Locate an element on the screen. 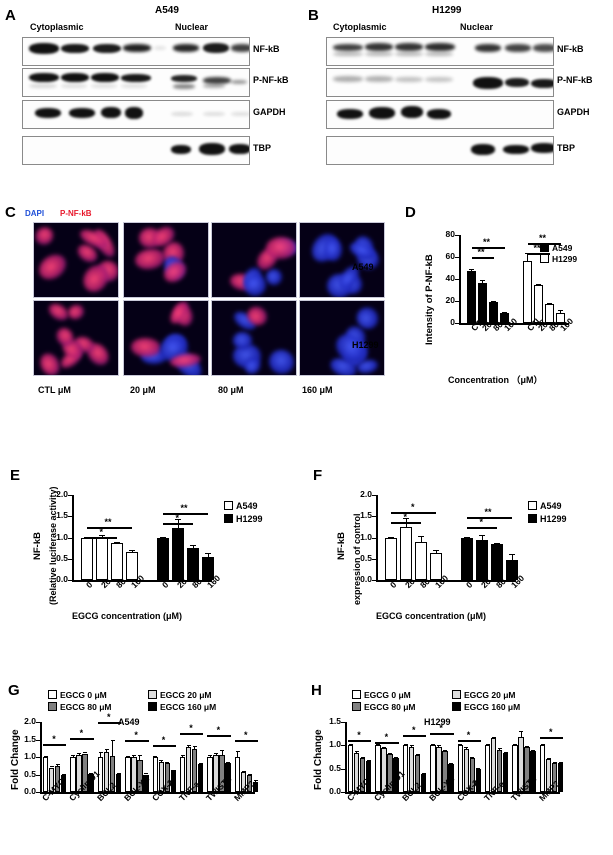 The width and height of the screenshot is (613, 855). panel-h-title: H1299 is located at coordinates (437, 722).